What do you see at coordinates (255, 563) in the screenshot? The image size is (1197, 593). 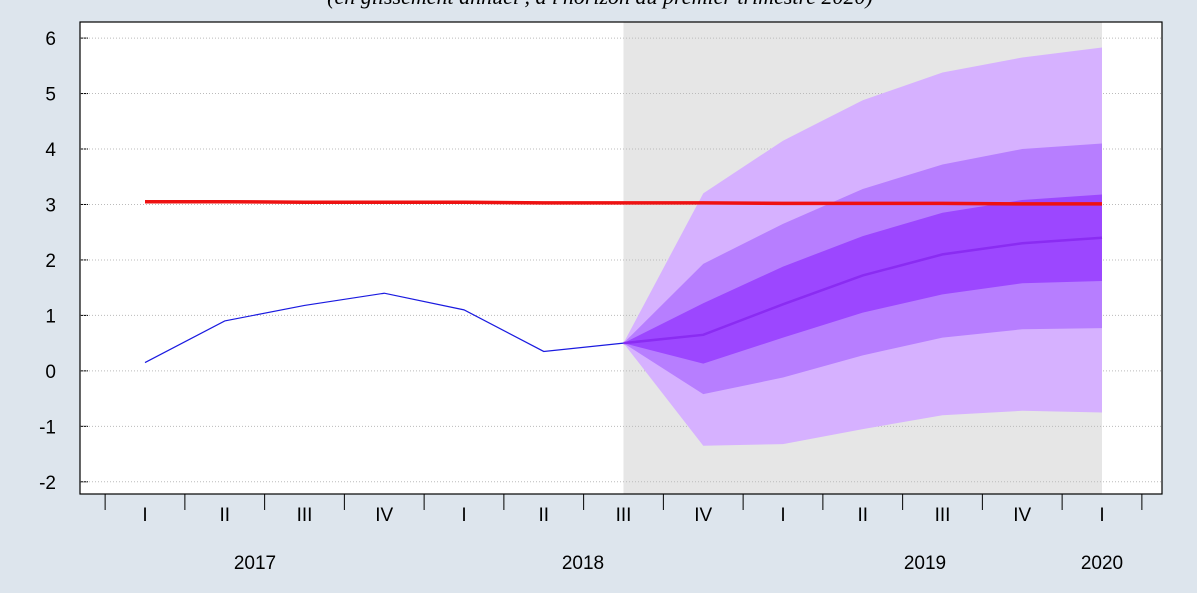 I see `year-label: 2017` at bounding box center [255, 563].